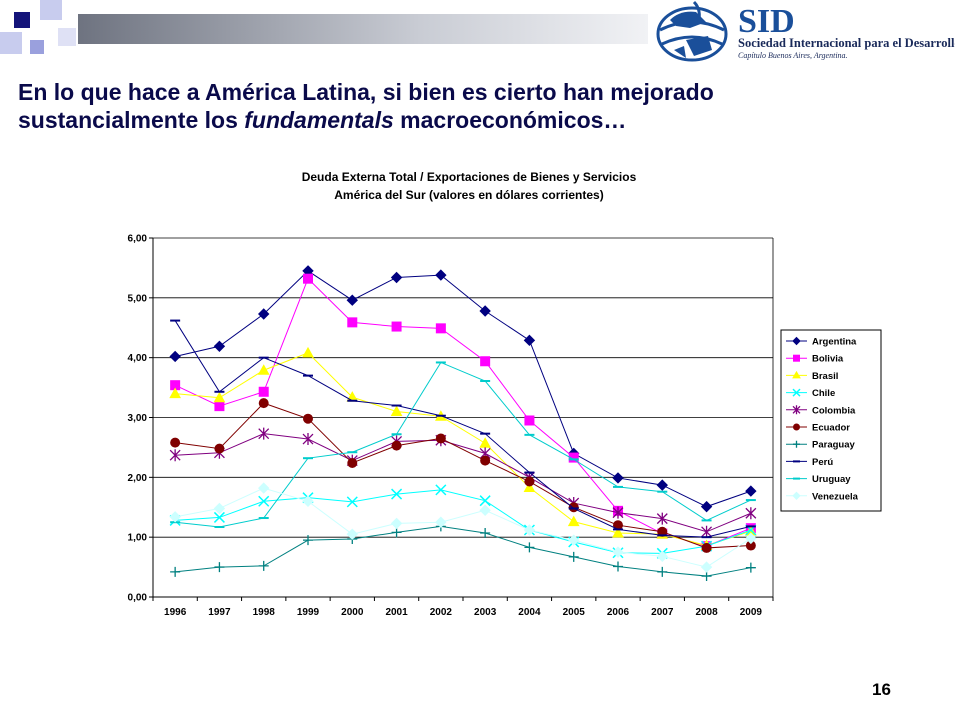 Image resolution: width=960 pixels, height=720 pixels. I want to click on legend-item-uruguay: Uruguay, so click(818, 479).